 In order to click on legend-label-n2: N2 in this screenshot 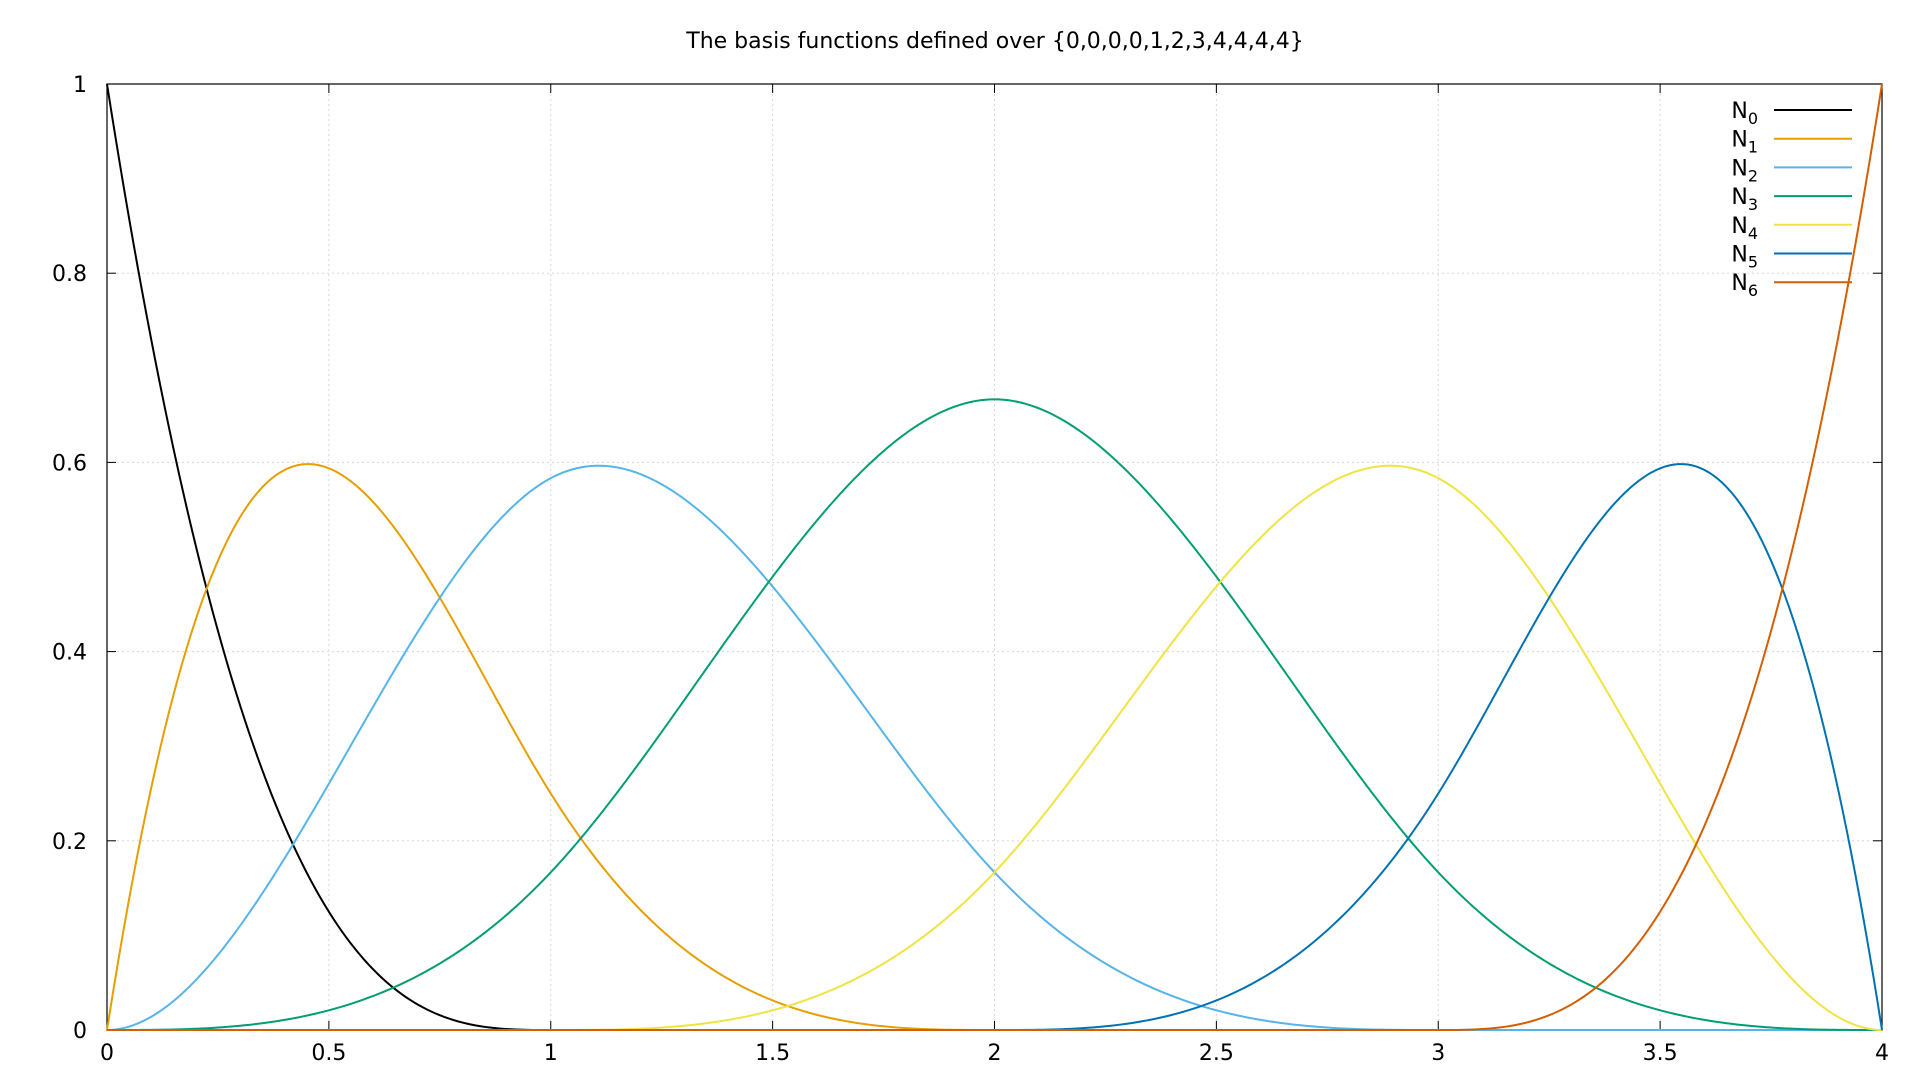, I will do `click(1744, 170)`.